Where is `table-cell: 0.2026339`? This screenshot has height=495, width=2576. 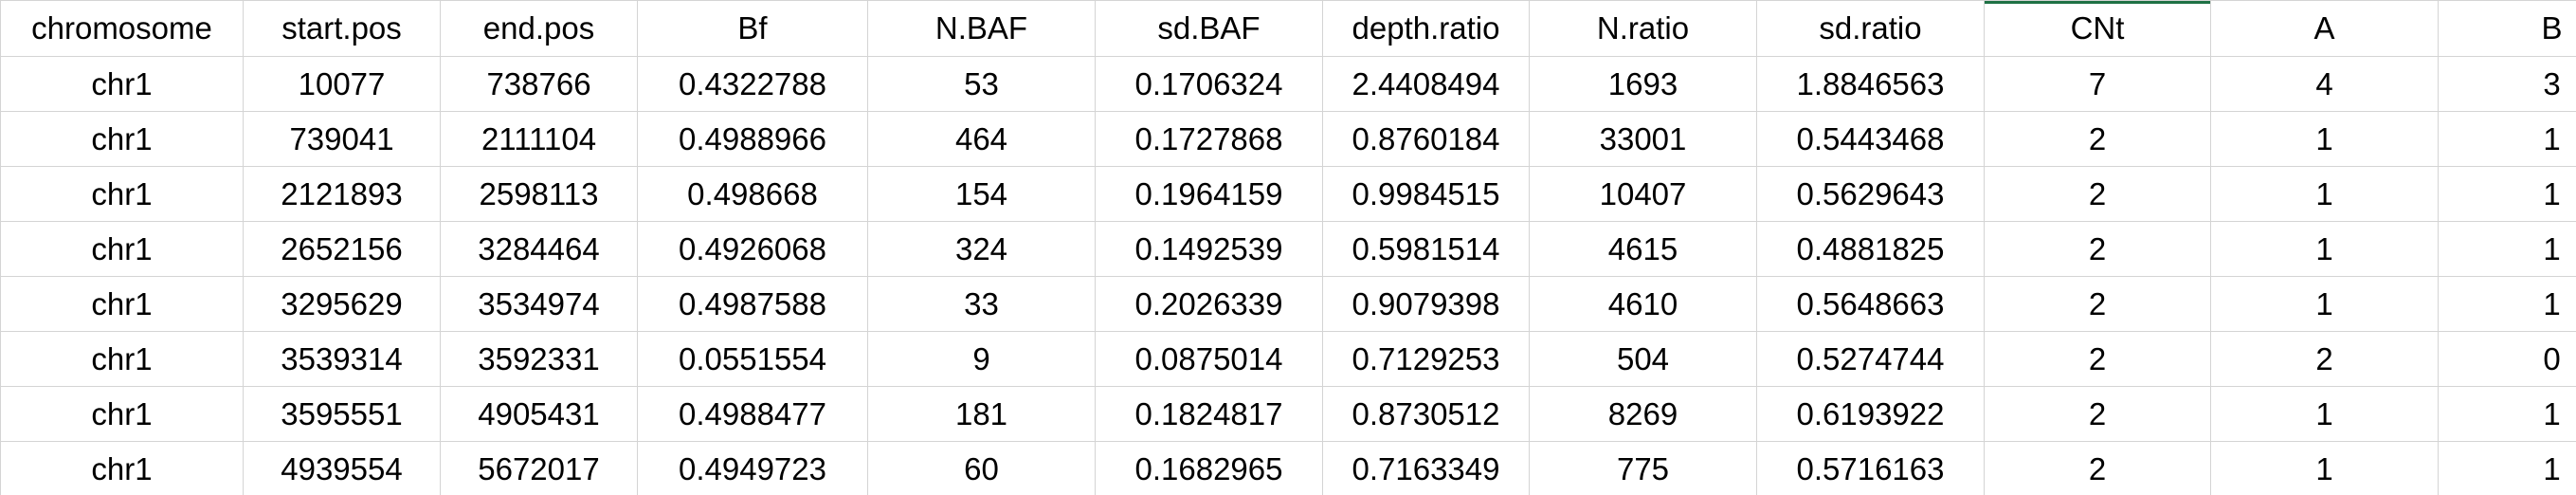 table-cell: 0.2026339 is located at coordinates (1209, 304).